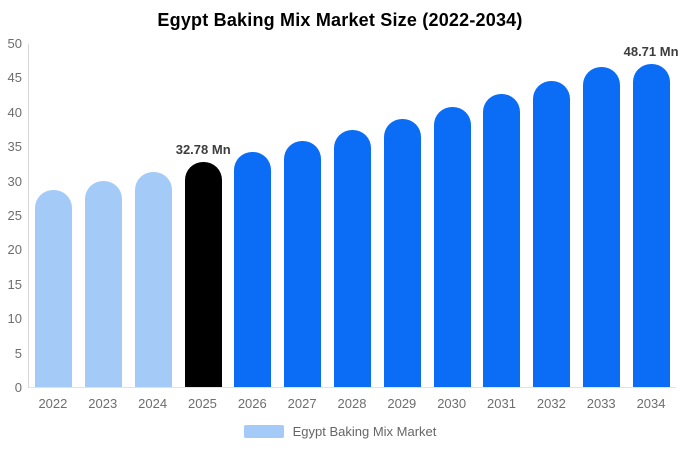  I want to click on y-axis-tick-label: 30, so click(14, 181).